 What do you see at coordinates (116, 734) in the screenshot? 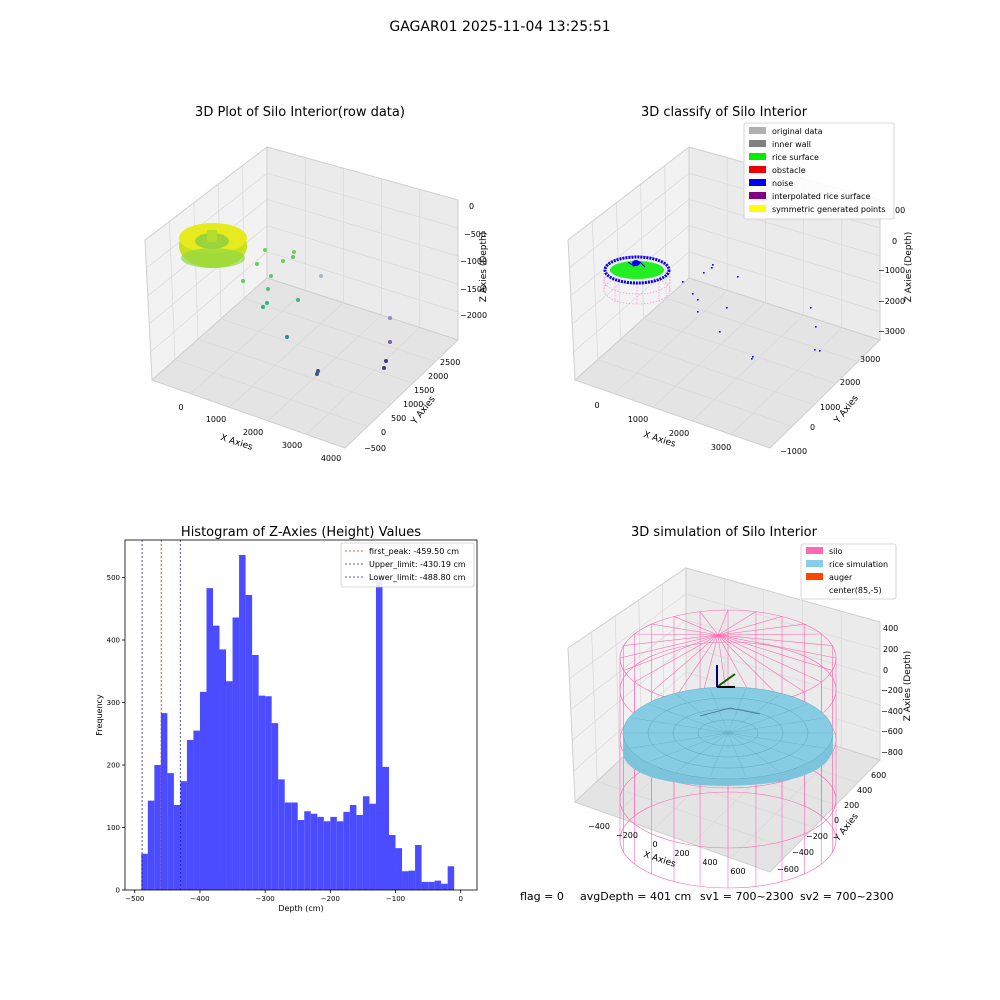
I see `histogram-y-ticks: 0 100 200 300 400 500` at bounding box center [116, 734].